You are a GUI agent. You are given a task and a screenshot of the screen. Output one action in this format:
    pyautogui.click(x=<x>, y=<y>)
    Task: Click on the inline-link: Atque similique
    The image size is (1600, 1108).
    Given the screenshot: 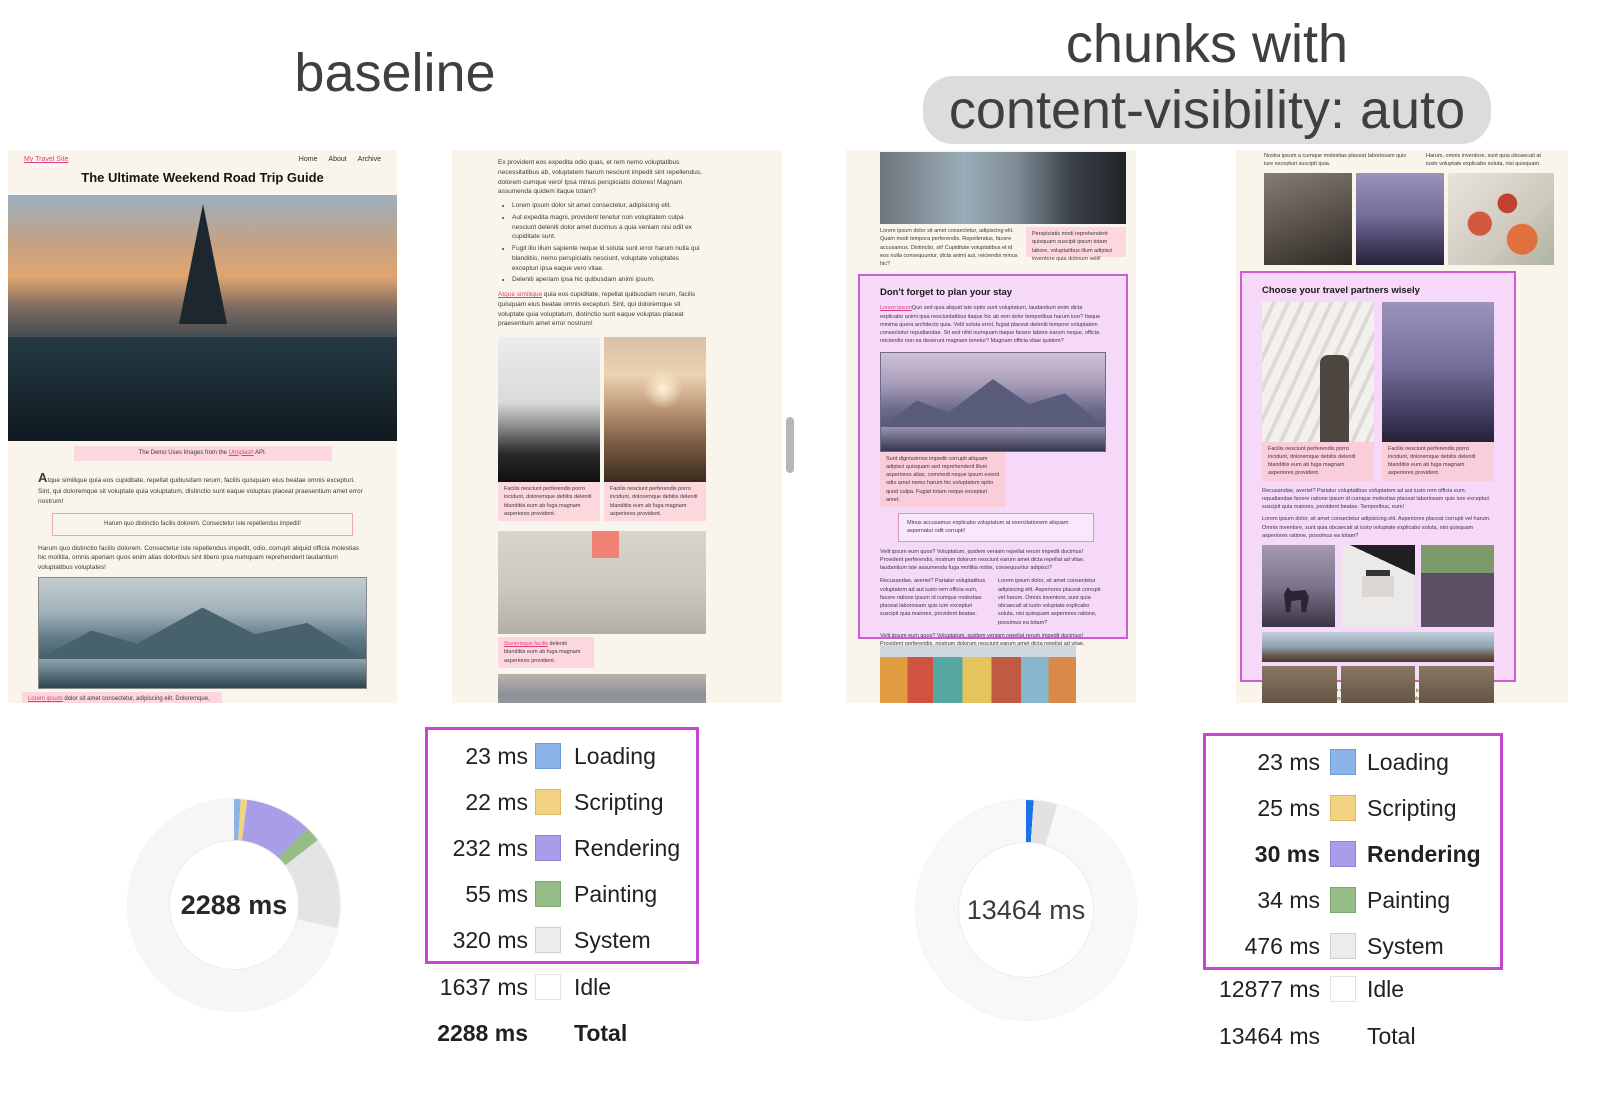 What is the action you would take?
    pyautogui.click(x=520, y=294)
    